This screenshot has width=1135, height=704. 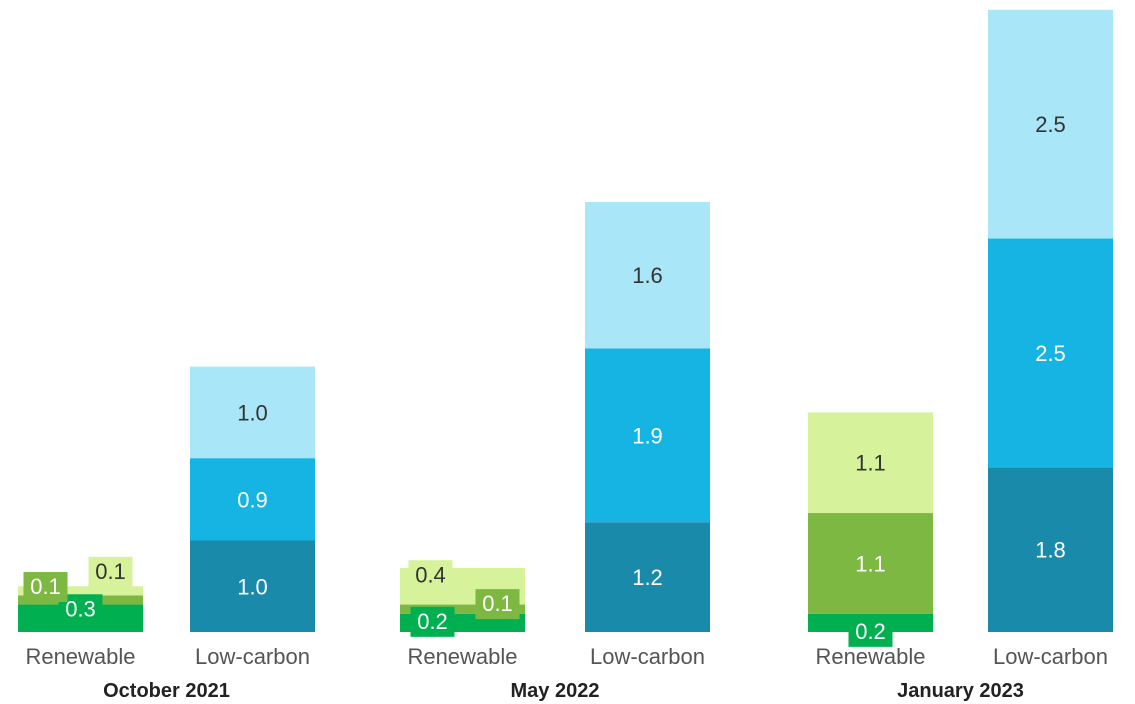 What do you see at coordinates (555, 691) in the screenshot?
I see `group-label: May 2022` at bounding box center [555, 691].